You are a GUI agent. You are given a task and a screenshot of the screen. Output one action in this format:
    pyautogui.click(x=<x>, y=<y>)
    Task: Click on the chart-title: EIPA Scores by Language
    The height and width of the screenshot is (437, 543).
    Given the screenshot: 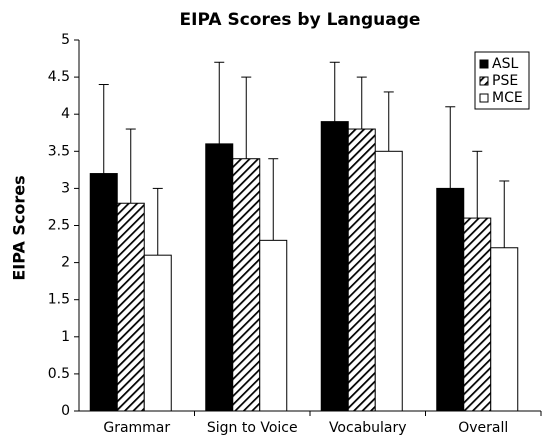 What is the action you would take?
    pyautogui.click(x=300, y=20)
    